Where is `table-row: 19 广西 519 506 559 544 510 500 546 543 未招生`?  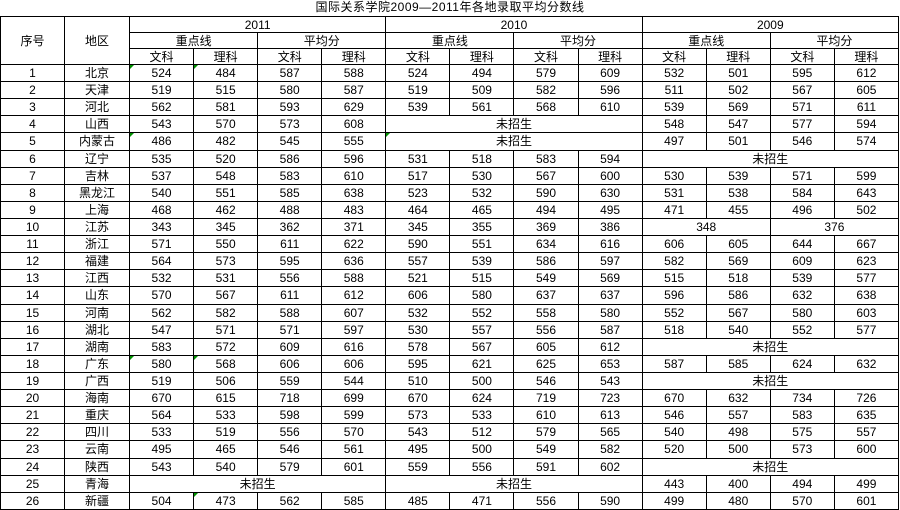 table-row: 19 广西 519 506 559 544 510 500 546 543 未招生 is located at coordinates (450, 381).